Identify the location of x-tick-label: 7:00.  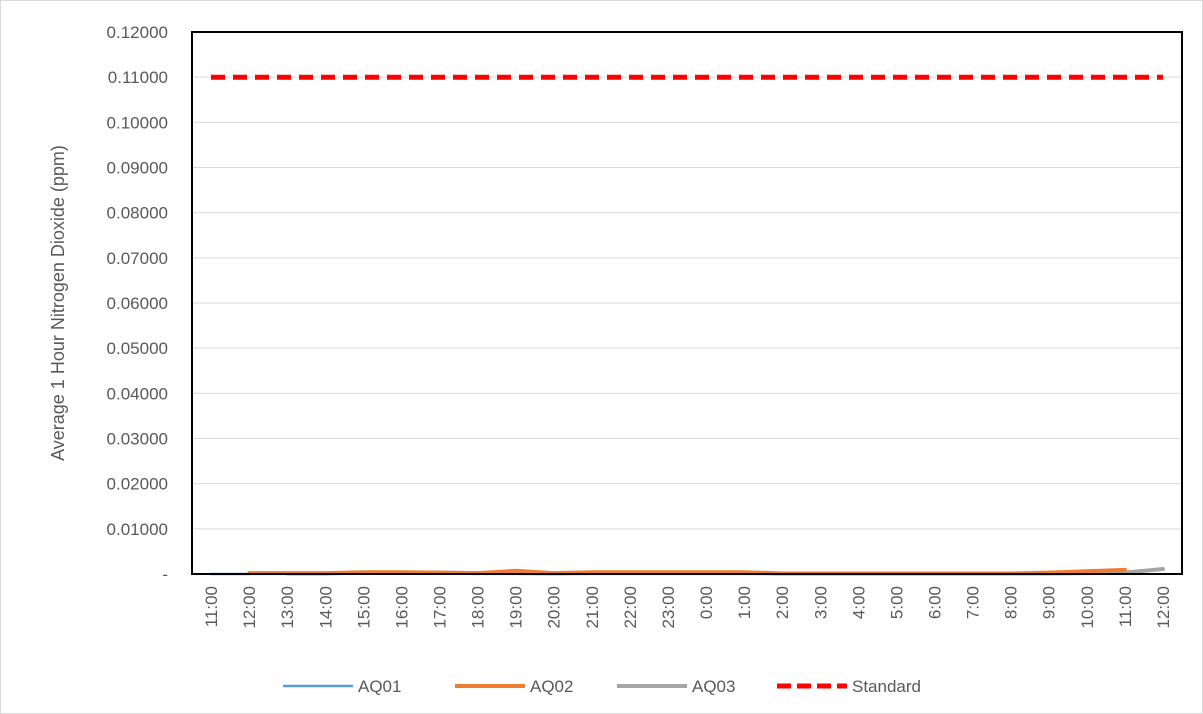
(973, 602).